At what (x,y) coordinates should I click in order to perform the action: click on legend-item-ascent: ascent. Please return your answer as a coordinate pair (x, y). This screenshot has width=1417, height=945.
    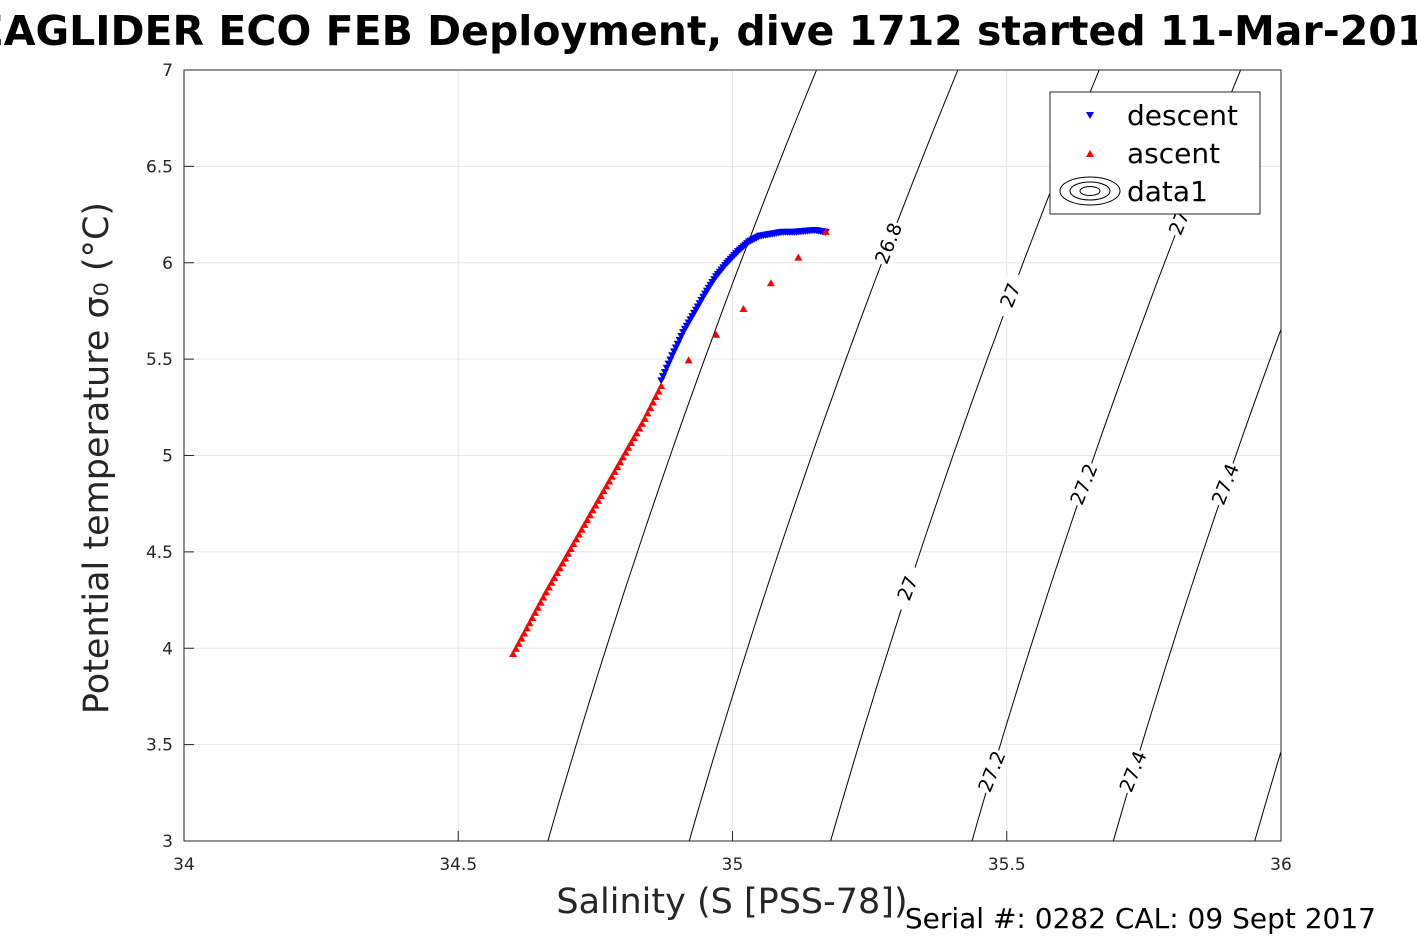
    Looking at the image, I should click on (1153, 153).